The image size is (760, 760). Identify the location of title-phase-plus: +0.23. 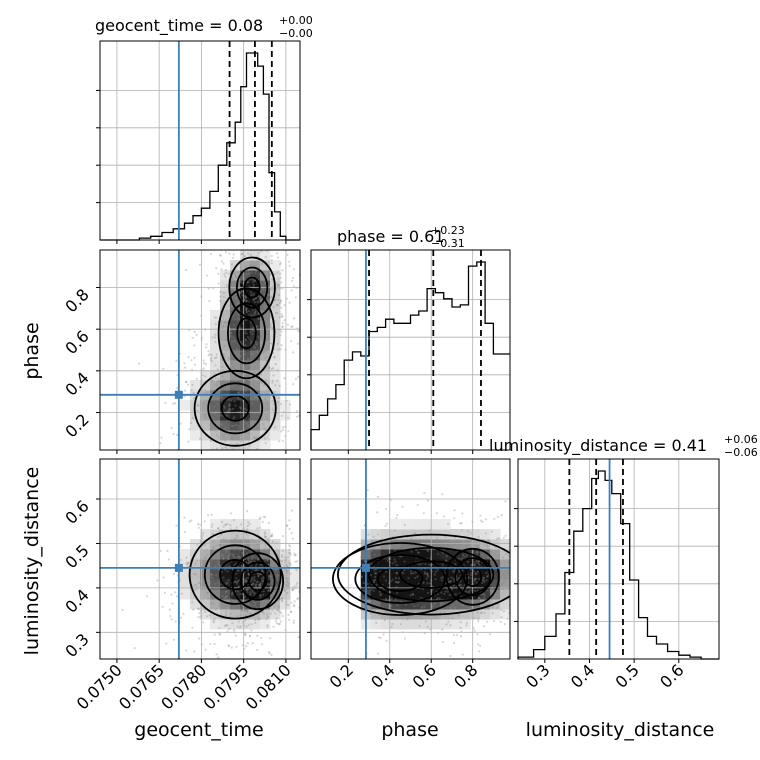
(448, 230).